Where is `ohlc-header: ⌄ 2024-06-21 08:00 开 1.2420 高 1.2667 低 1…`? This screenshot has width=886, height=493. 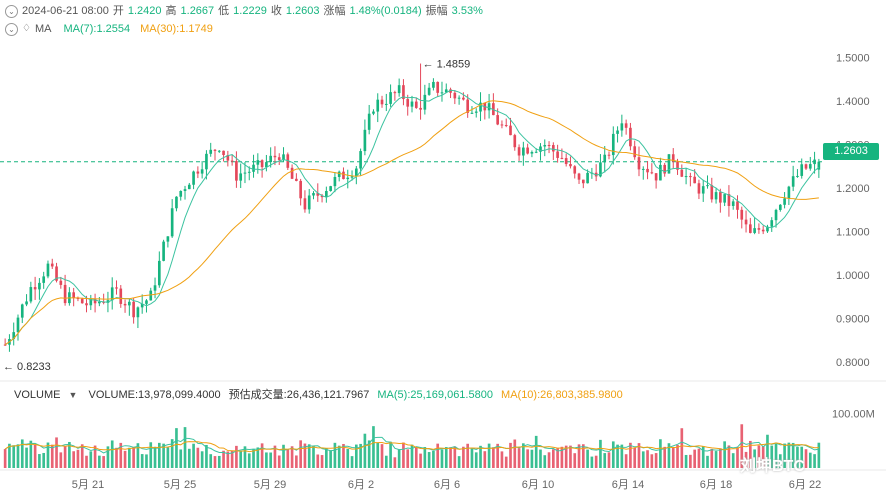
ohlc-header: ⌄ 2024-06-21 08:00 开 1.2420 高 1.2667 低 1… is located at coordinates (243, 11).